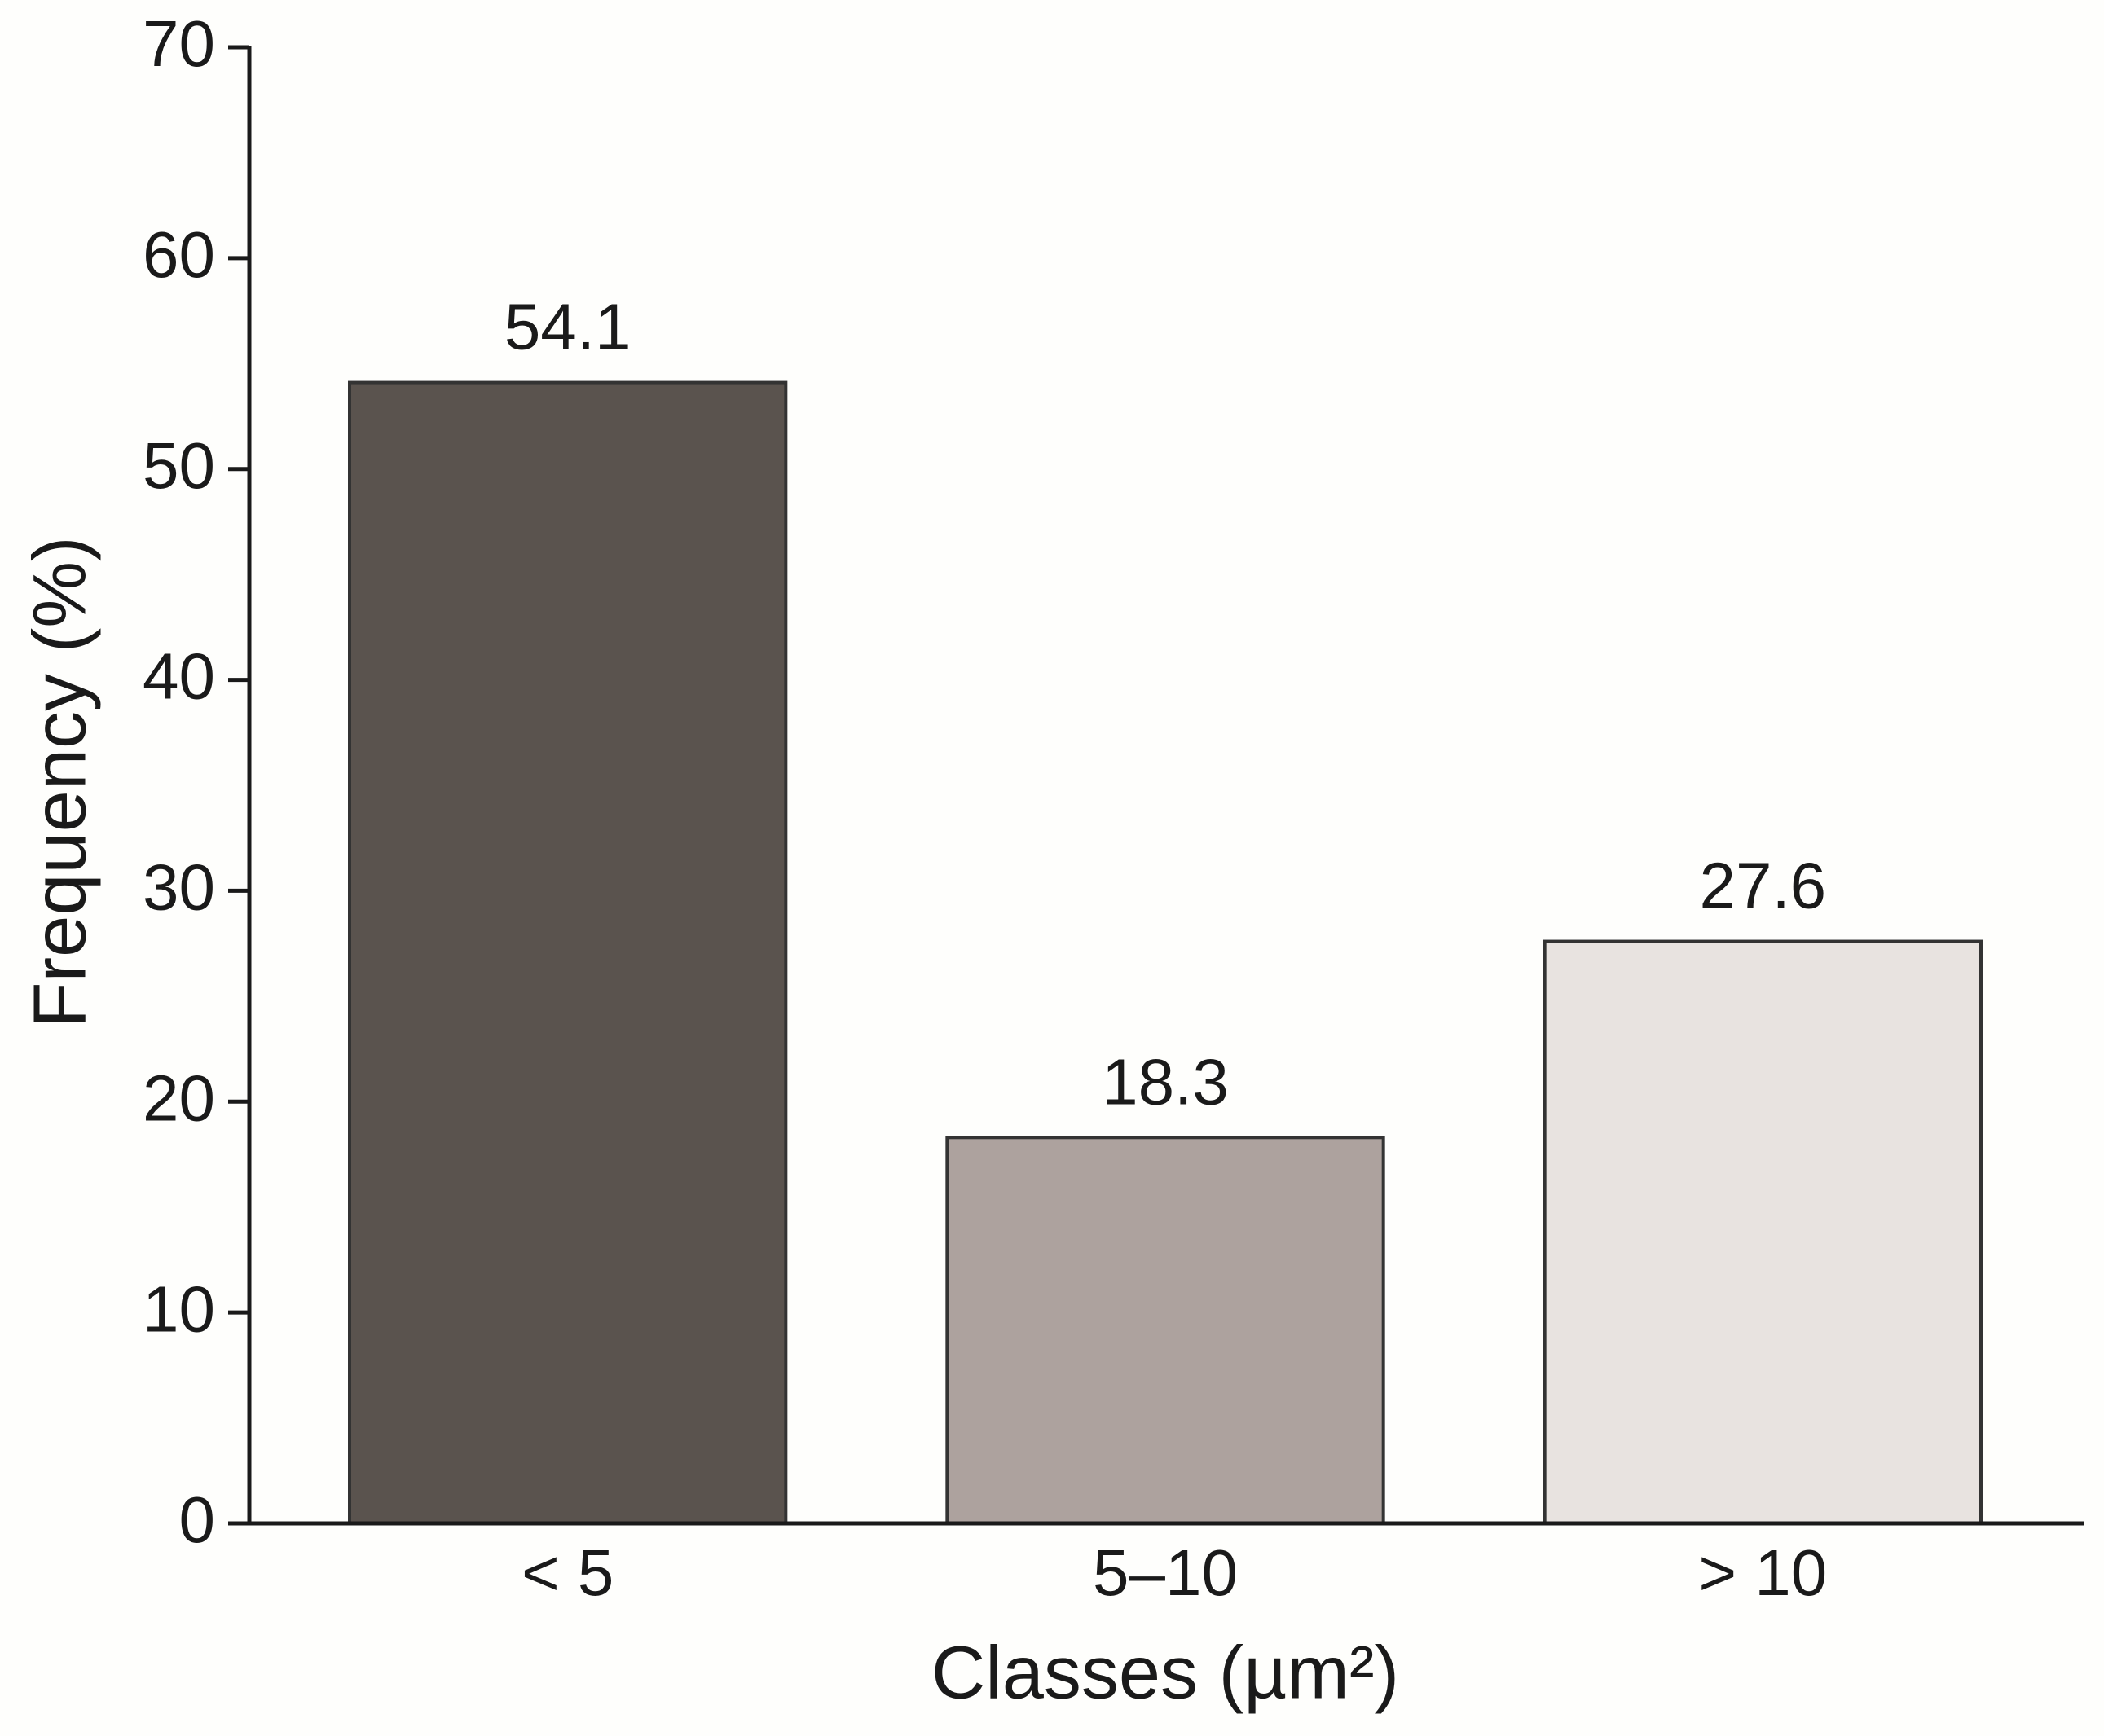  I want to click on y-axis-title: Frequency (%), so click(59, 781).